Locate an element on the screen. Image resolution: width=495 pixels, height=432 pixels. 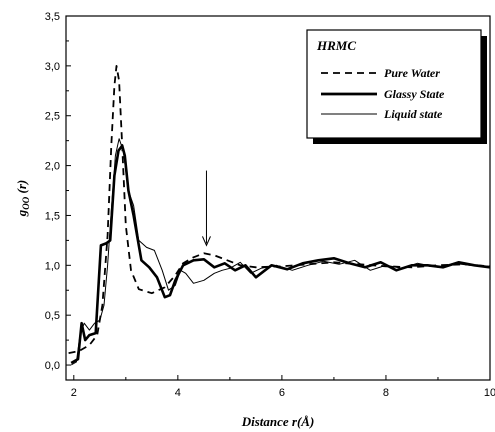
y-tick-label: 1,5 is located at coordinates (52, 216).